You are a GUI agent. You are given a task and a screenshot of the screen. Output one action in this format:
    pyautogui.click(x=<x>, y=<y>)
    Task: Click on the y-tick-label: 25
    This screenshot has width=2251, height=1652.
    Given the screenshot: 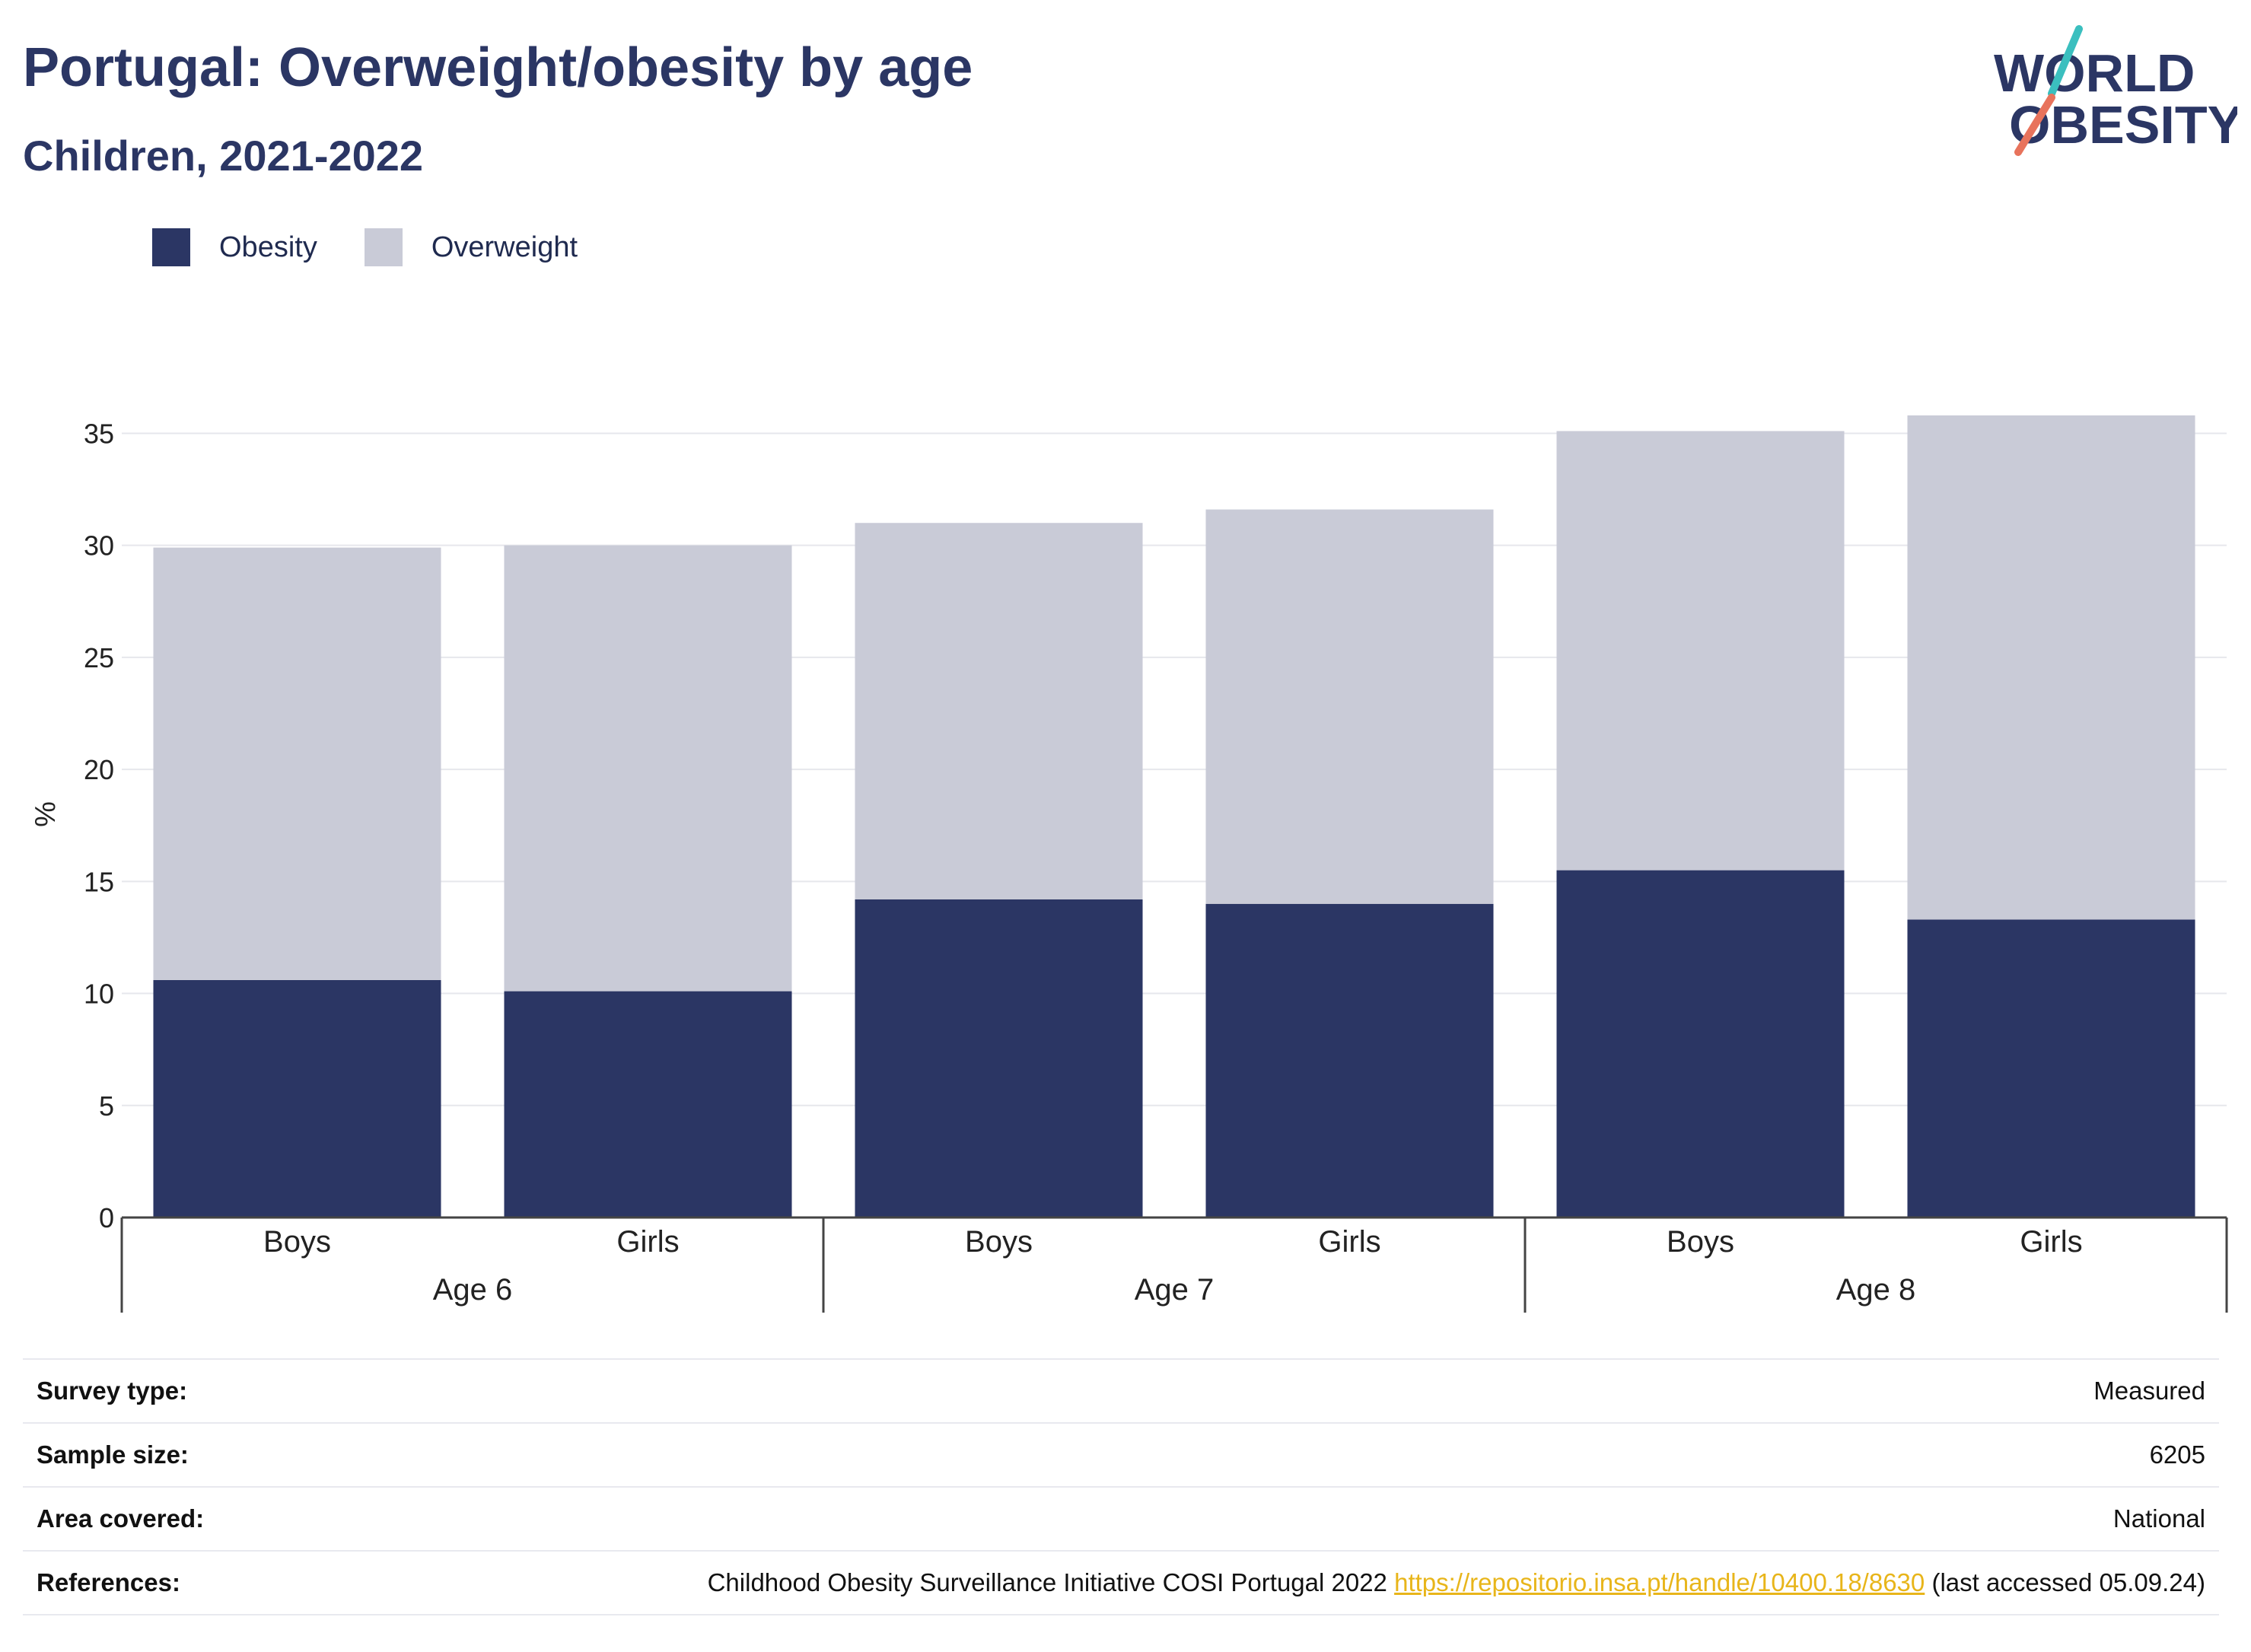 What is the action you would take?
    pyautogui.click(x=99, y=657)
    